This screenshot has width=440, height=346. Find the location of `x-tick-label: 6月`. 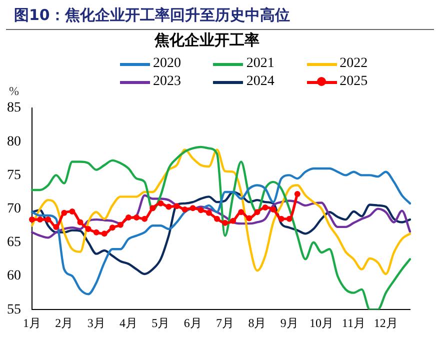

x-tick-label: 6月 is located at coordinates (193, 323).